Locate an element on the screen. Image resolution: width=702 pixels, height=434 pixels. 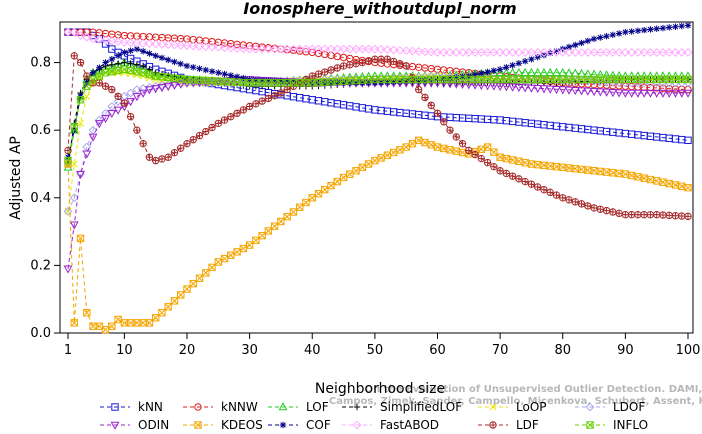
x-axis: 1 10 20 30 40 50 60 70 80 90 100 is located at coordinates (382, 345).